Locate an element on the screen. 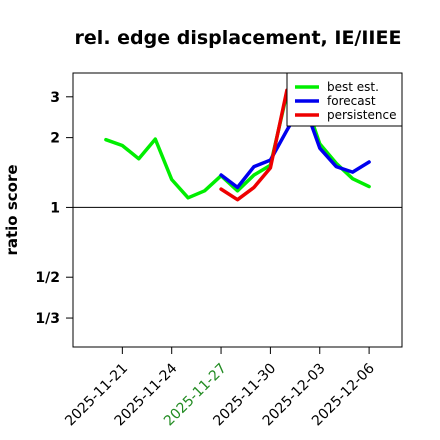  y-tick-label-4: 1/2 is located at coordinates (47, 278).